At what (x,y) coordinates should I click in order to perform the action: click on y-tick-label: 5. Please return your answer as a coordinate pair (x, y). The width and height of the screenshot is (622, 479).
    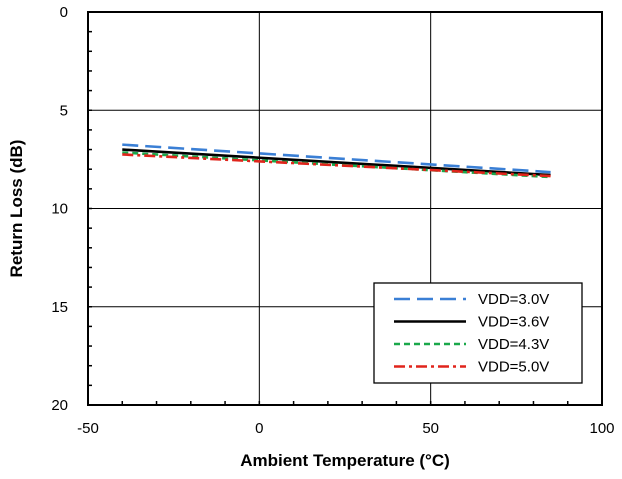
    Looking at the image, I should click on (64, 110).